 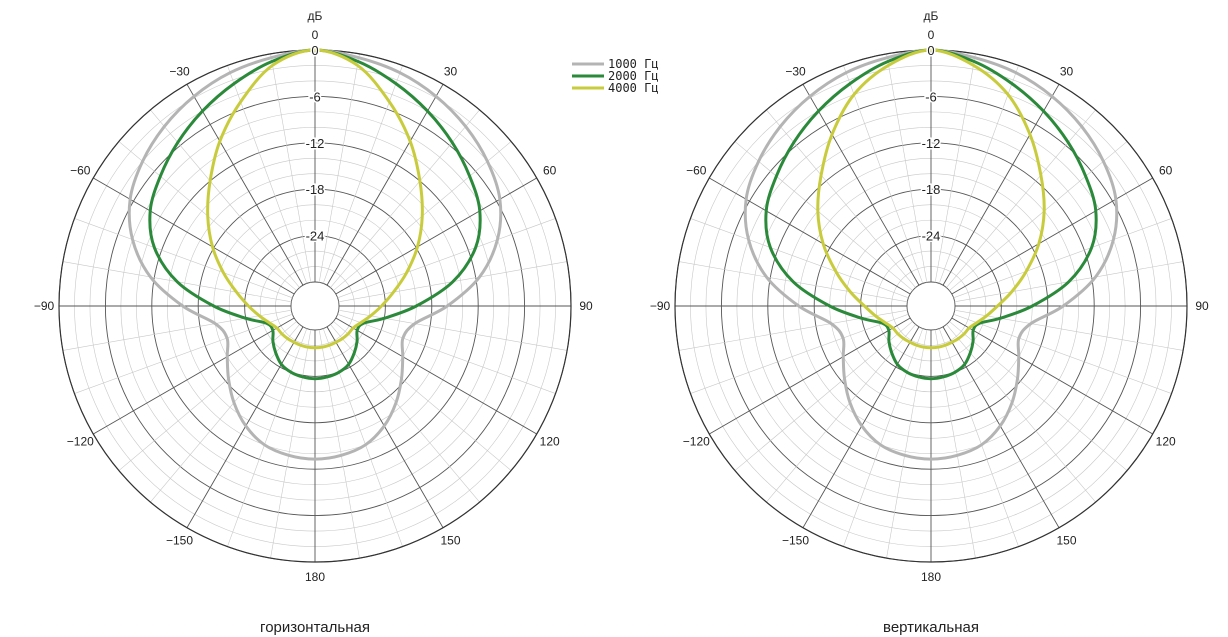 I want to click on chart-caption: вертикальная, so click(x=931, y=627).